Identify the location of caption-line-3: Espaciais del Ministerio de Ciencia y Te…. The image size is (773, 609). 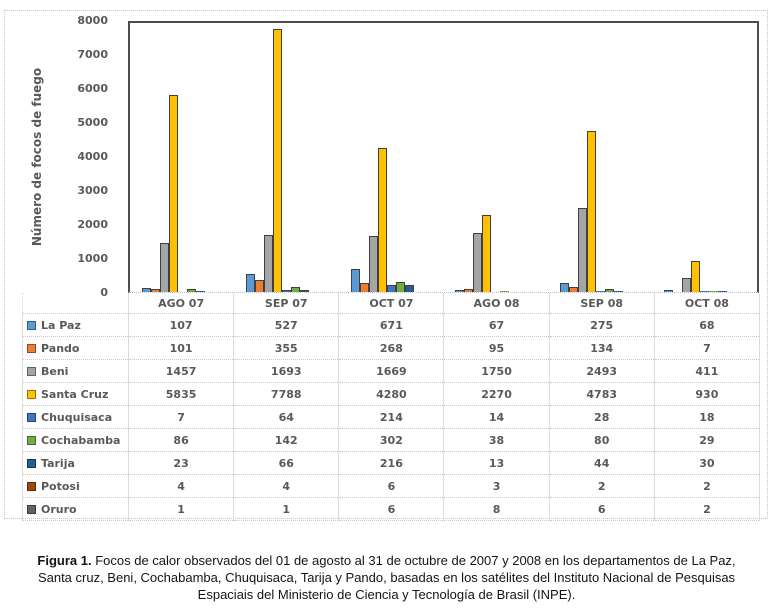
(386, 594).